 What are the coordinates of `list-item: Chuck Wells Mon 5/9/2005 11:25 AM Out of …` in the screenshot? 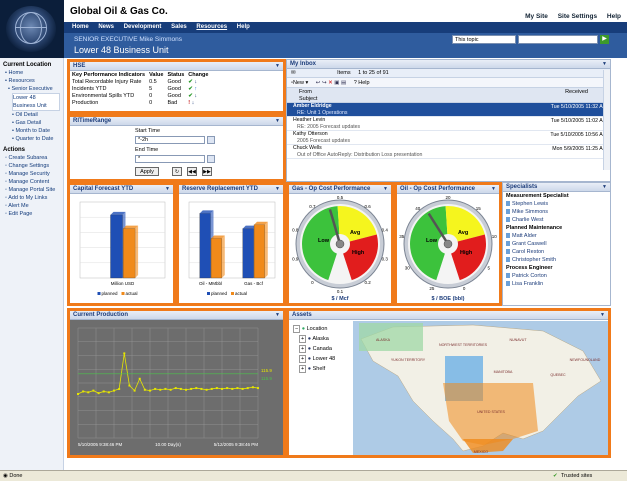 It's located at (448, 152).